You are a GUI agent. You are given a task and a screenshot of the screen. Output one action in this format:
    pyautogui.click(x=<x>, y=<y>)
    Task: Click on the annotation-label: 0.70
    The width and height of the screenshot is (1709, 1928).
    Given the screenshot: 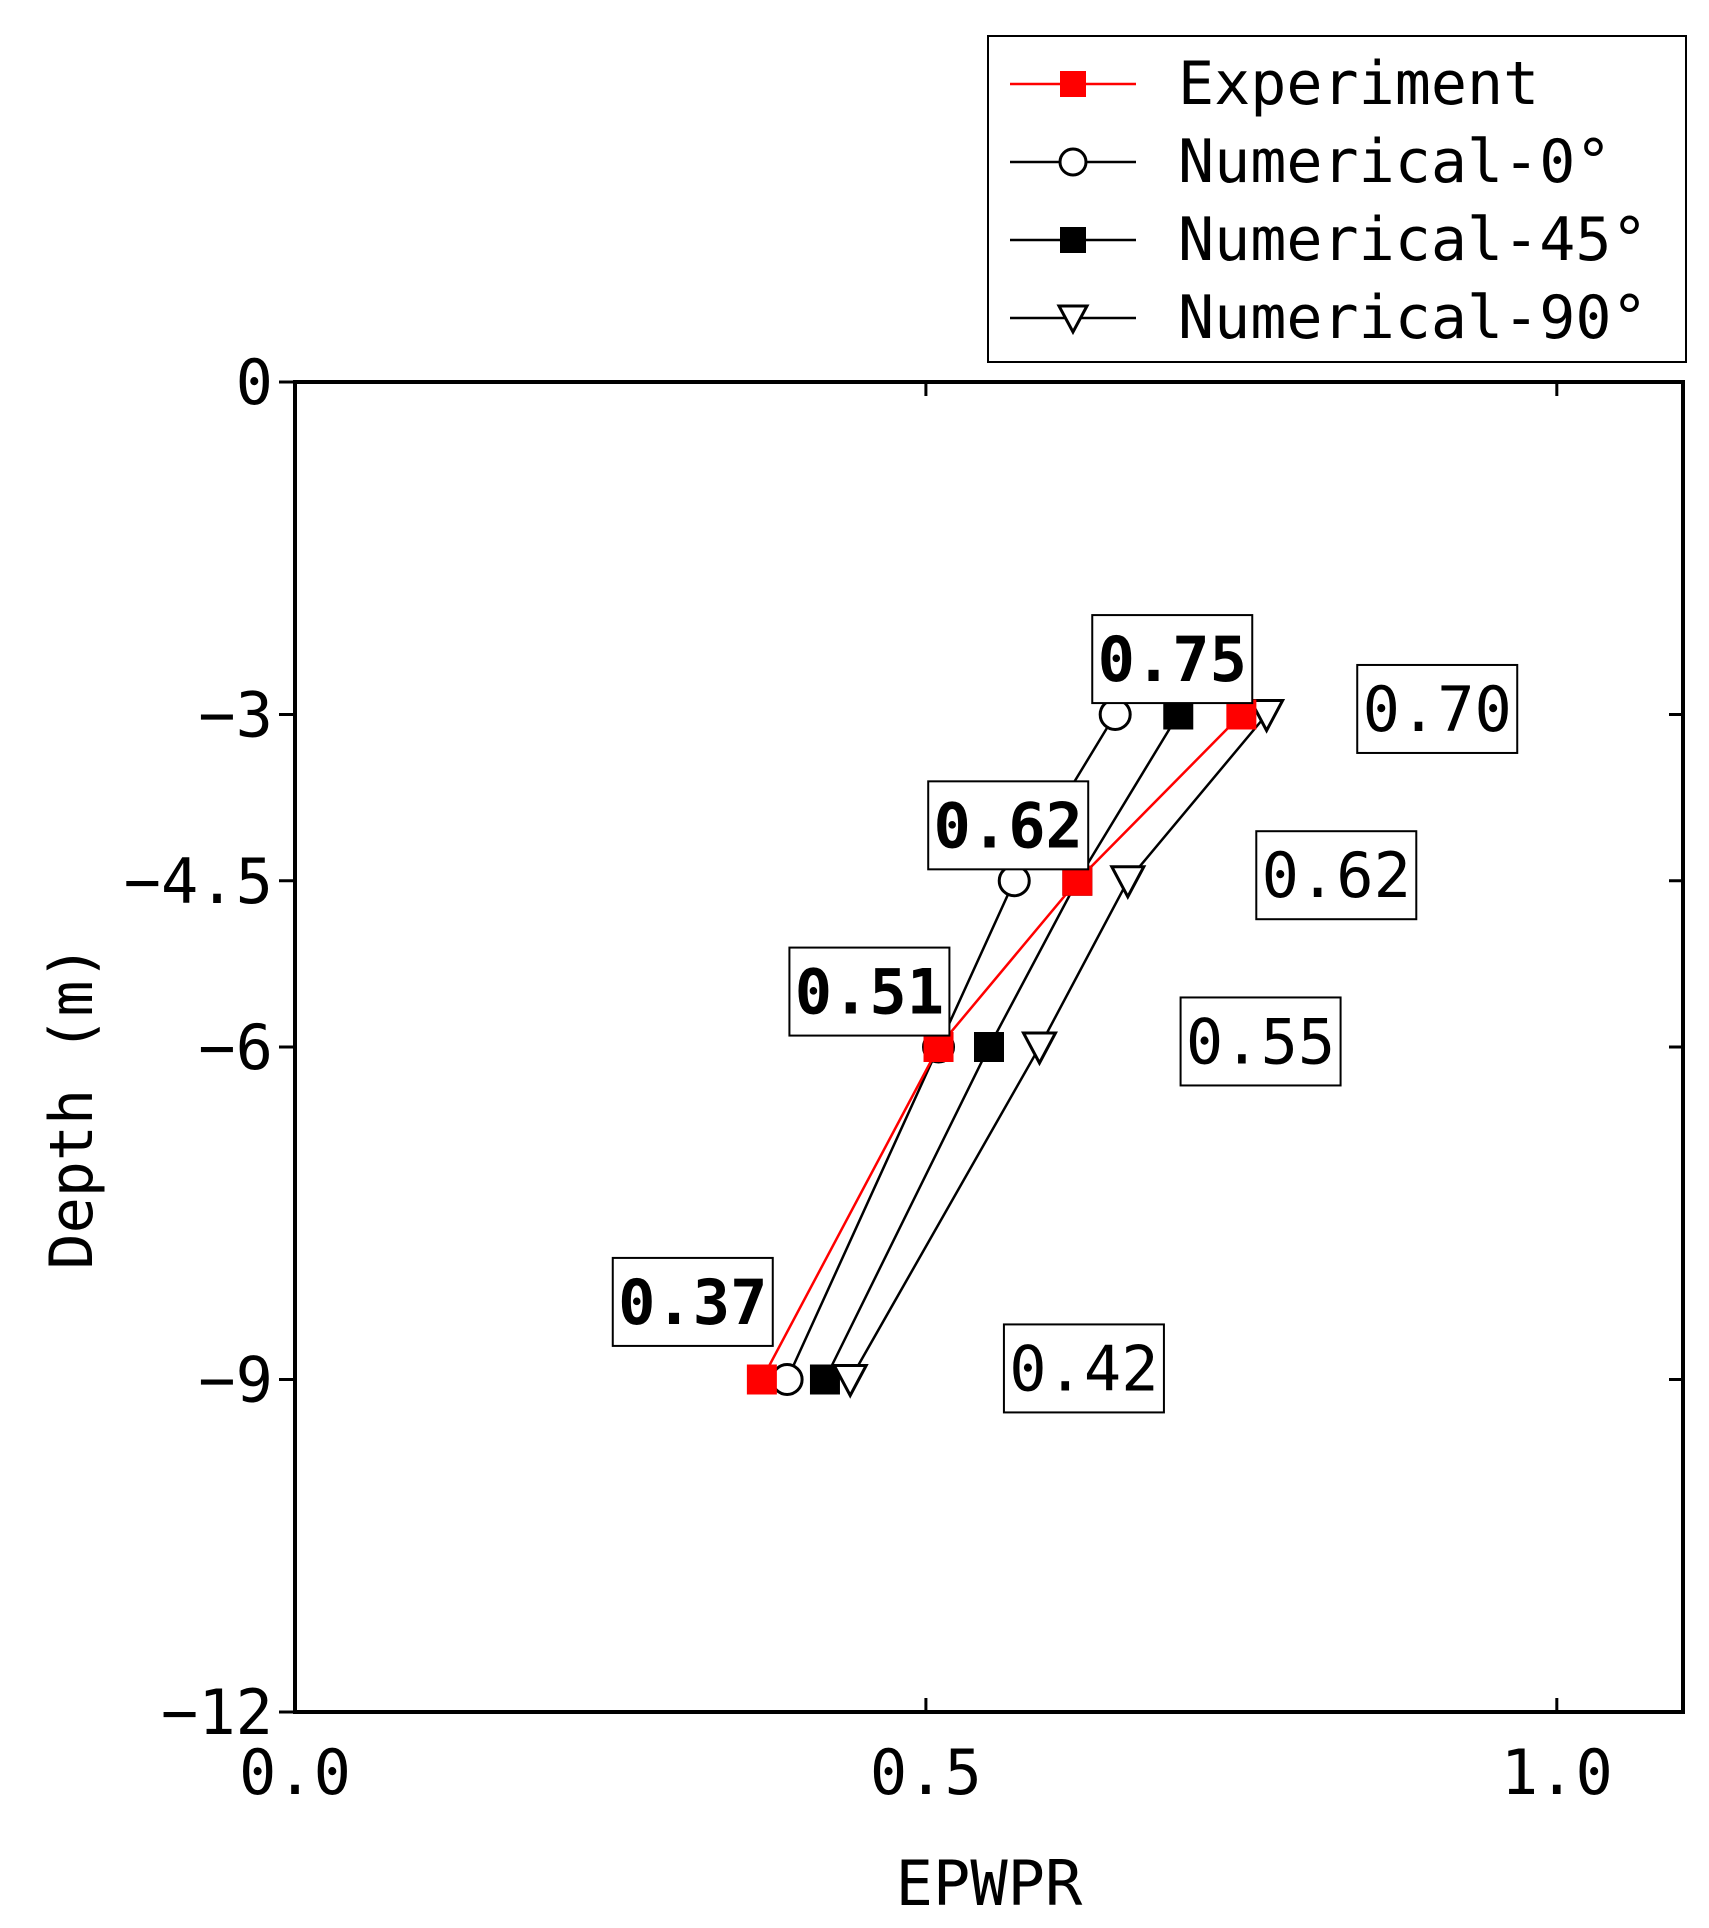 What is the action you would take?
    pyautogui.click(x=1437, y=709)
    